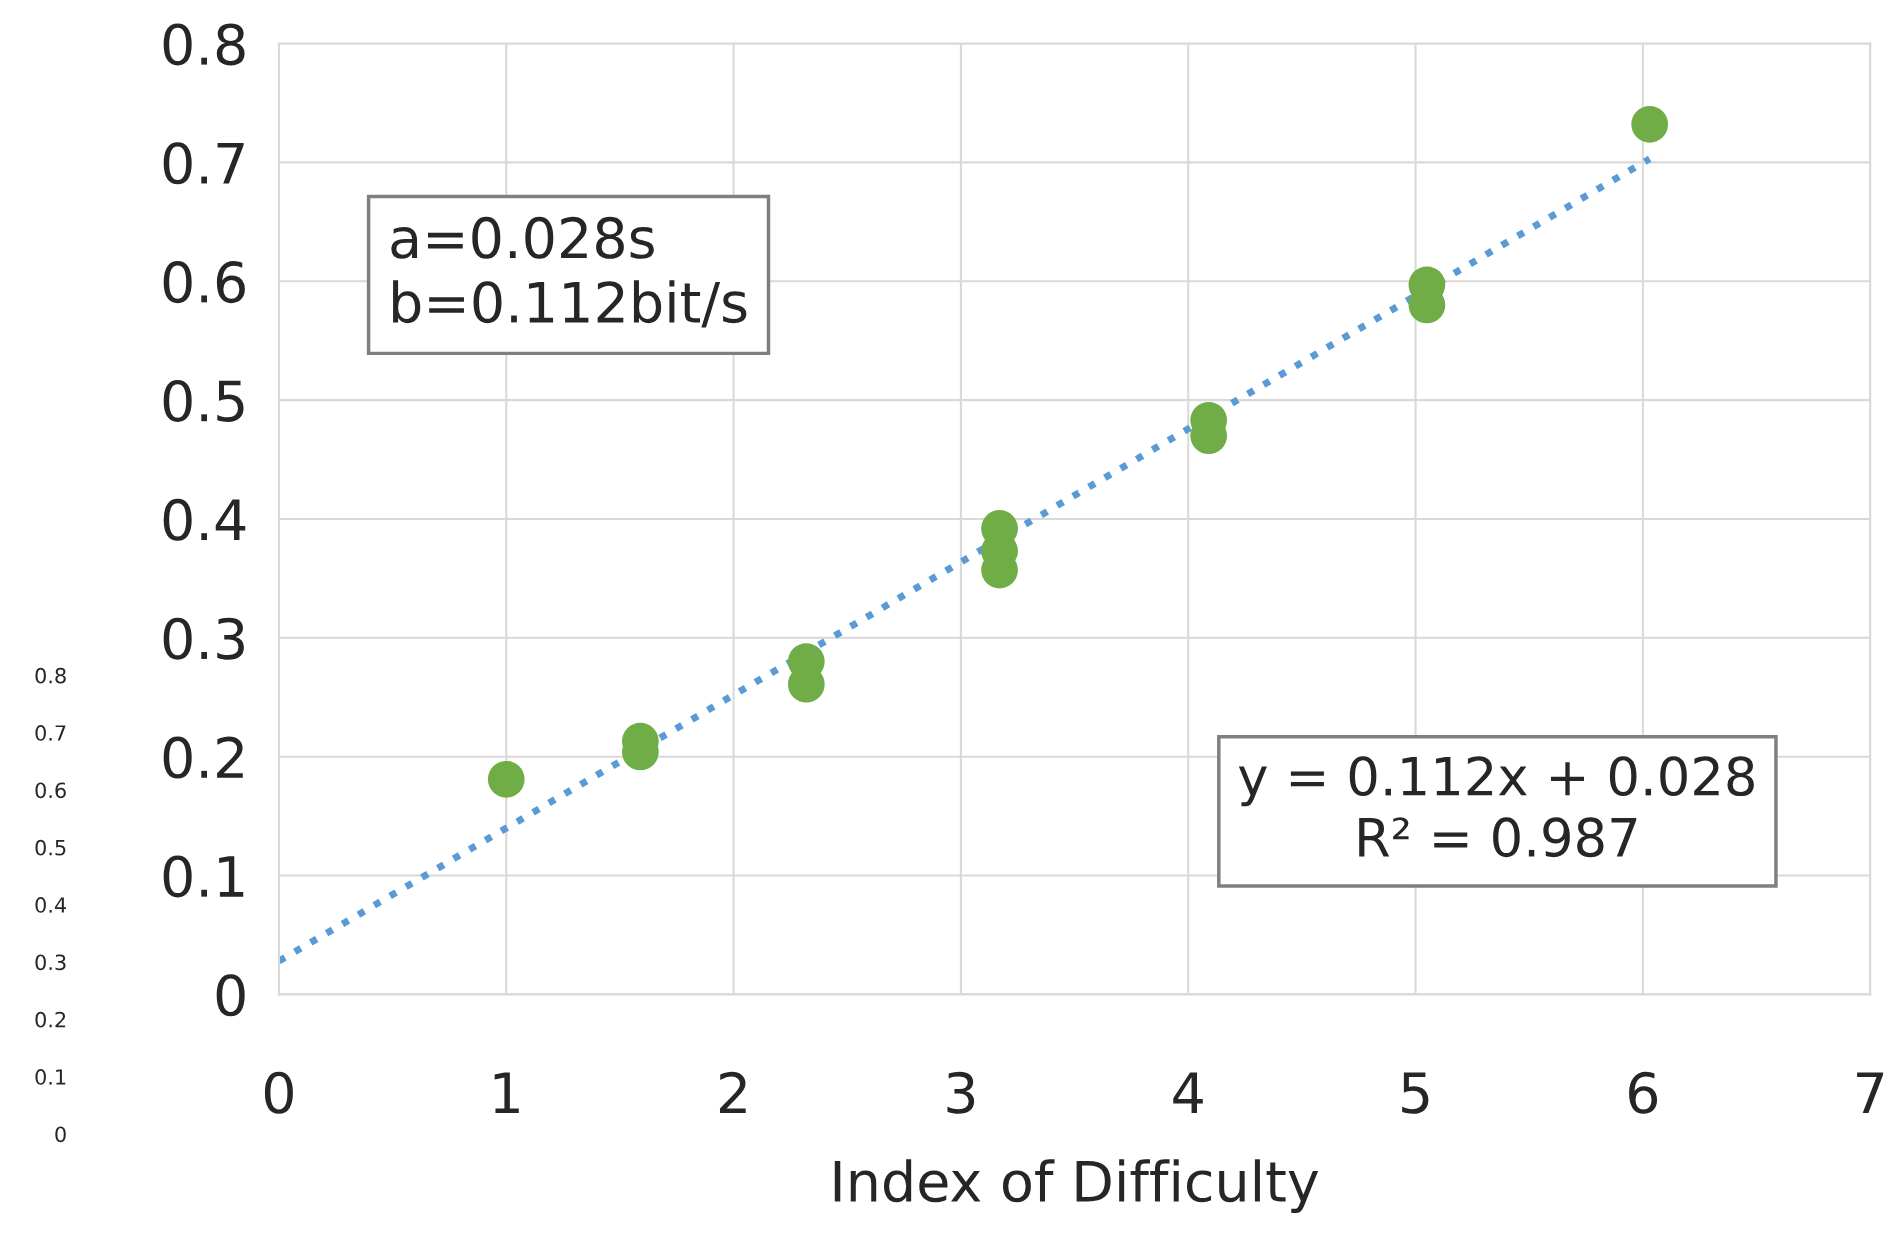 The width and height of the screenshot is (1891, 1243). I want to click on x-tick-label: 1, so click(506, 1092).